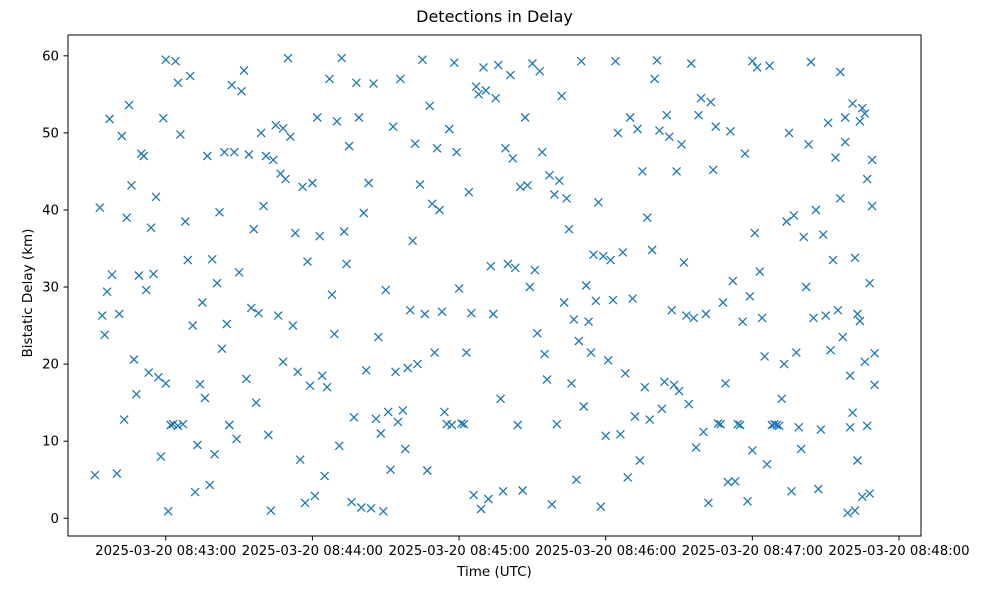 This screenshot has width=988, height=590. Describe the element at coordinates (165, 551) in the screenshot. I see `x-tick-label: 2025-03-20 08:43:00` at that location.